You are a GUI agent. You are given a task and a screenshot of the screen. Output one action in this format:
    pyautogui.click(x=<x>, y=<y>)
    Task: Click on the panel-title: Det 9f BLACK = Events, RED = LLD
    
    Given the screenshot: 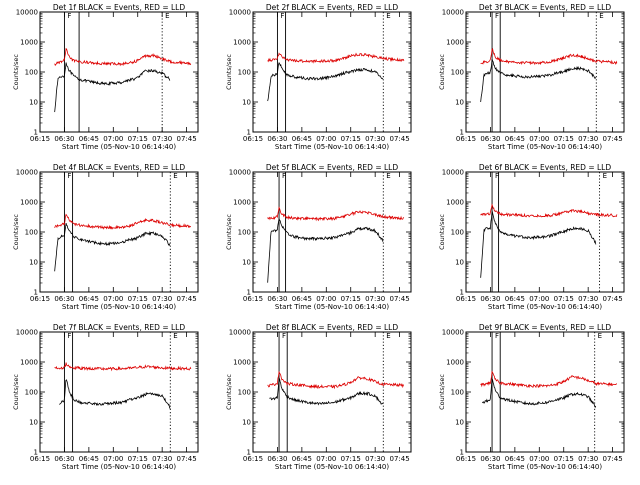 What is the action you would take?
    pyautogui.click(x=545, y=327)
    